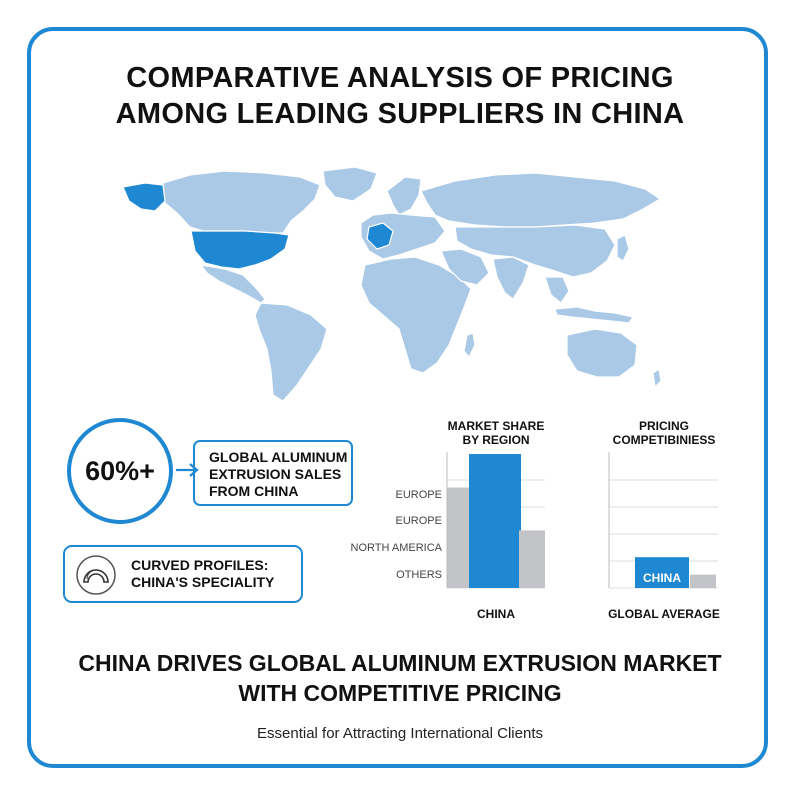 The height and width of the screenshot is (800, 800). What do you see at coordinates (662, 578) in the screenshot?
I see `chart2-bar-label: CHINA` at bounding box center [662, 578].